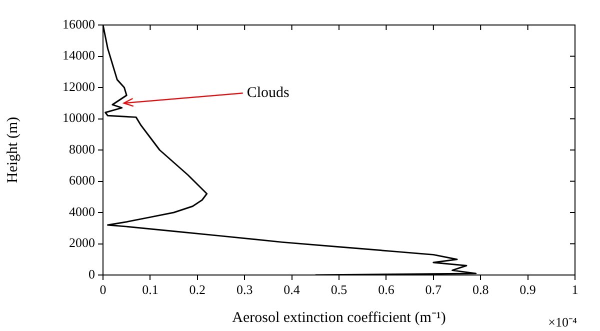  Describe the element at coordinates (82, 211) in the screenshot. I see `y-tick-label: 4000` at that location.